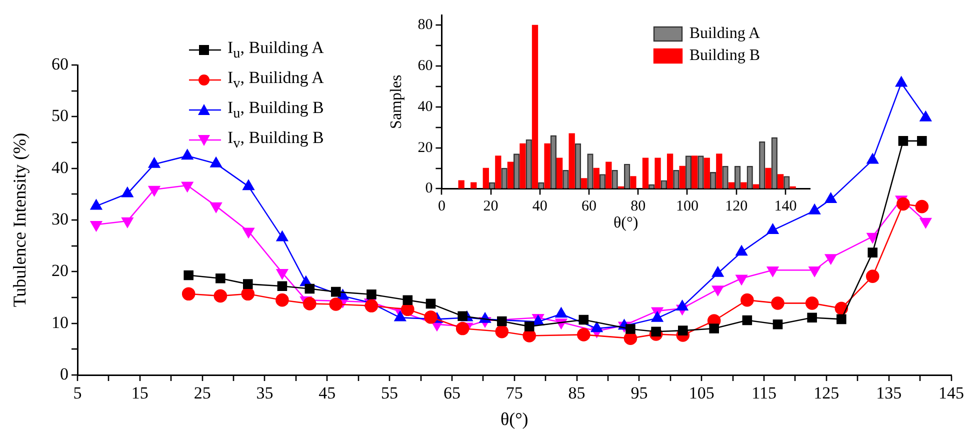  I want to click on y-tick-label: 30, so click(60, 218).